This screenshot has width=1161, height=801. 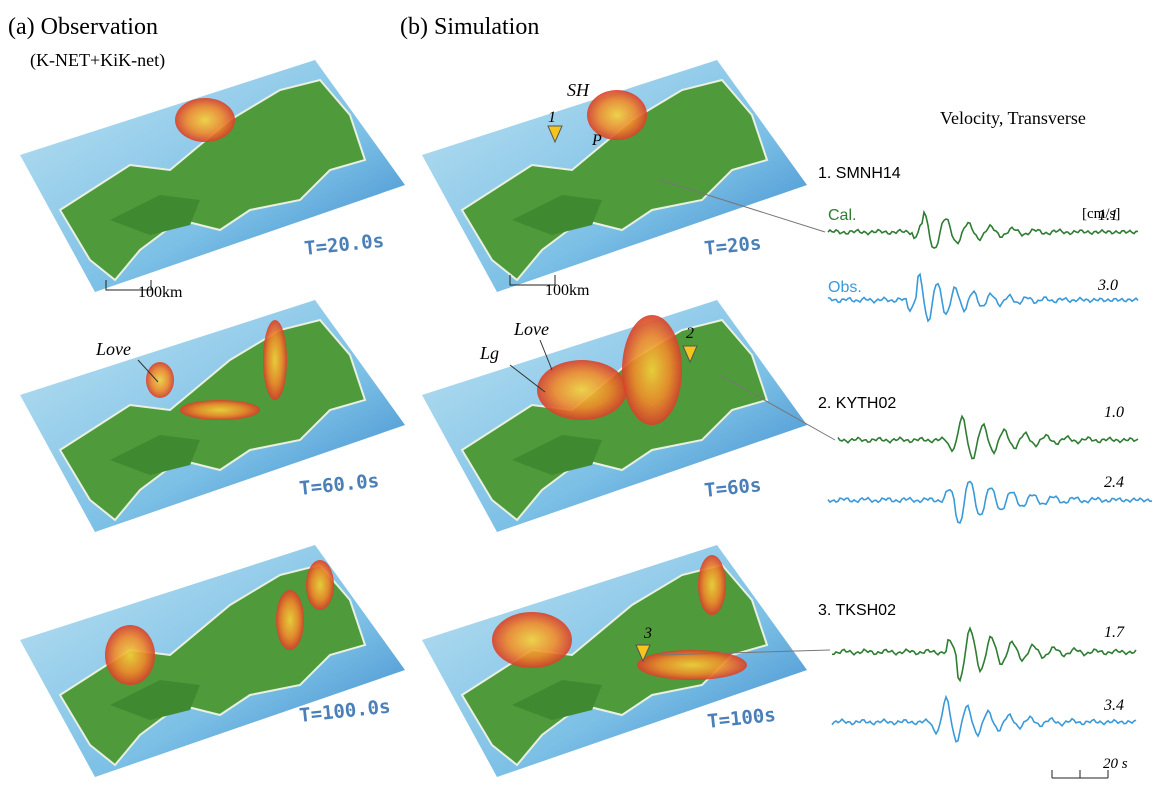 What do you see at coordinates (732, 246) in the screenshot?
I see `time-label: T=20s` at bounding box center [732, 246].